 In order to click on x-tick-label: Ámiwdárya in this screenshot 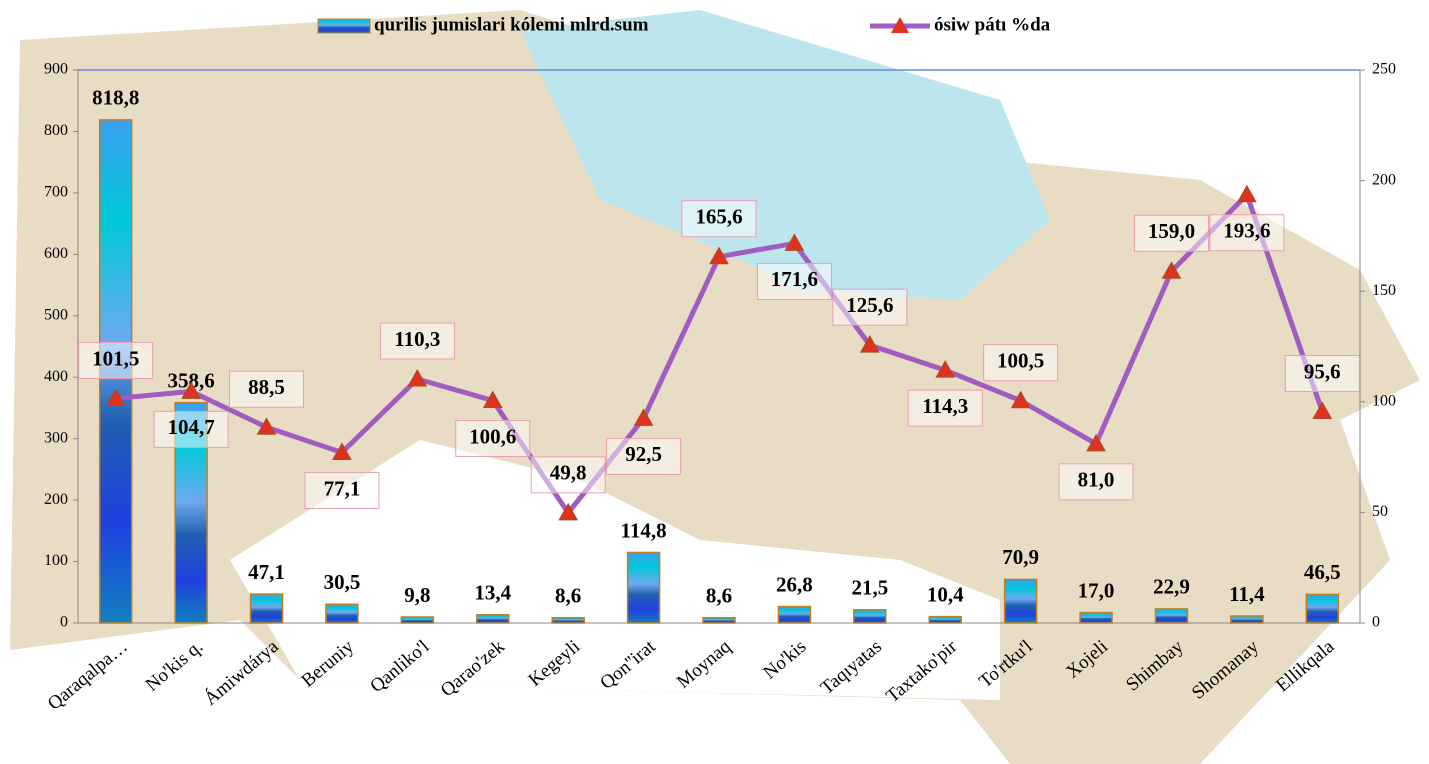, I will do `click(241, 672)`.